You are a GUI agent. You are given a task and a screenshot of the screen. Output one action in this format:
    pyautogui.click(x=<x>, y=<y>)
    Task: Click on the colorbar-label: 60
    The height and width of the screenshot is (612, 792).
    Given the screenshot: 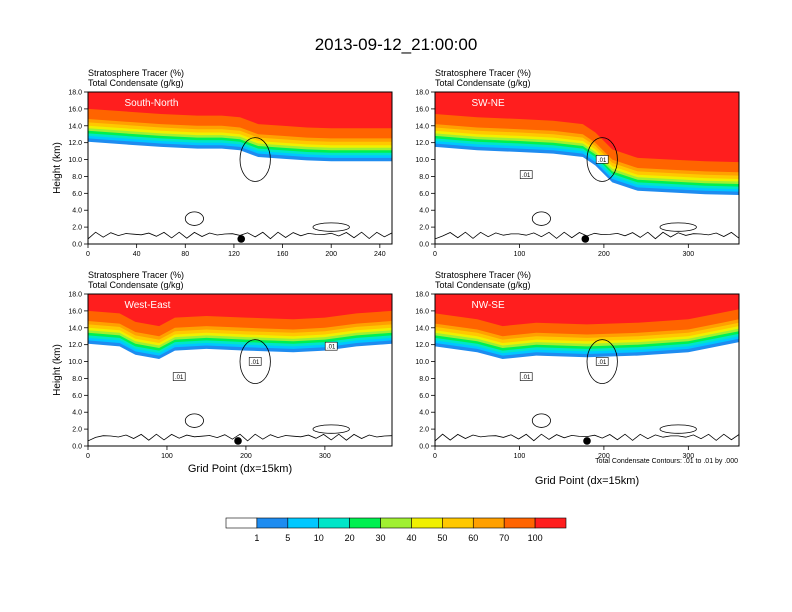 What is the action you would take?
    pyautogui.click(x=473, y=538)
    